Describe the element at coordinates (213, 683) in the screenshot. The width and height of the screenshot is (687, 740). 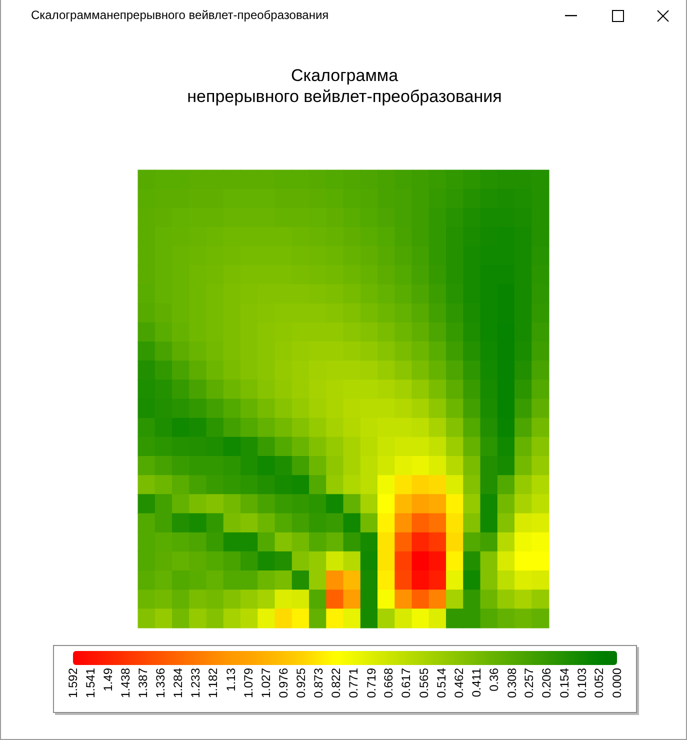
I see `color-bar-label: 1.182` at that location.